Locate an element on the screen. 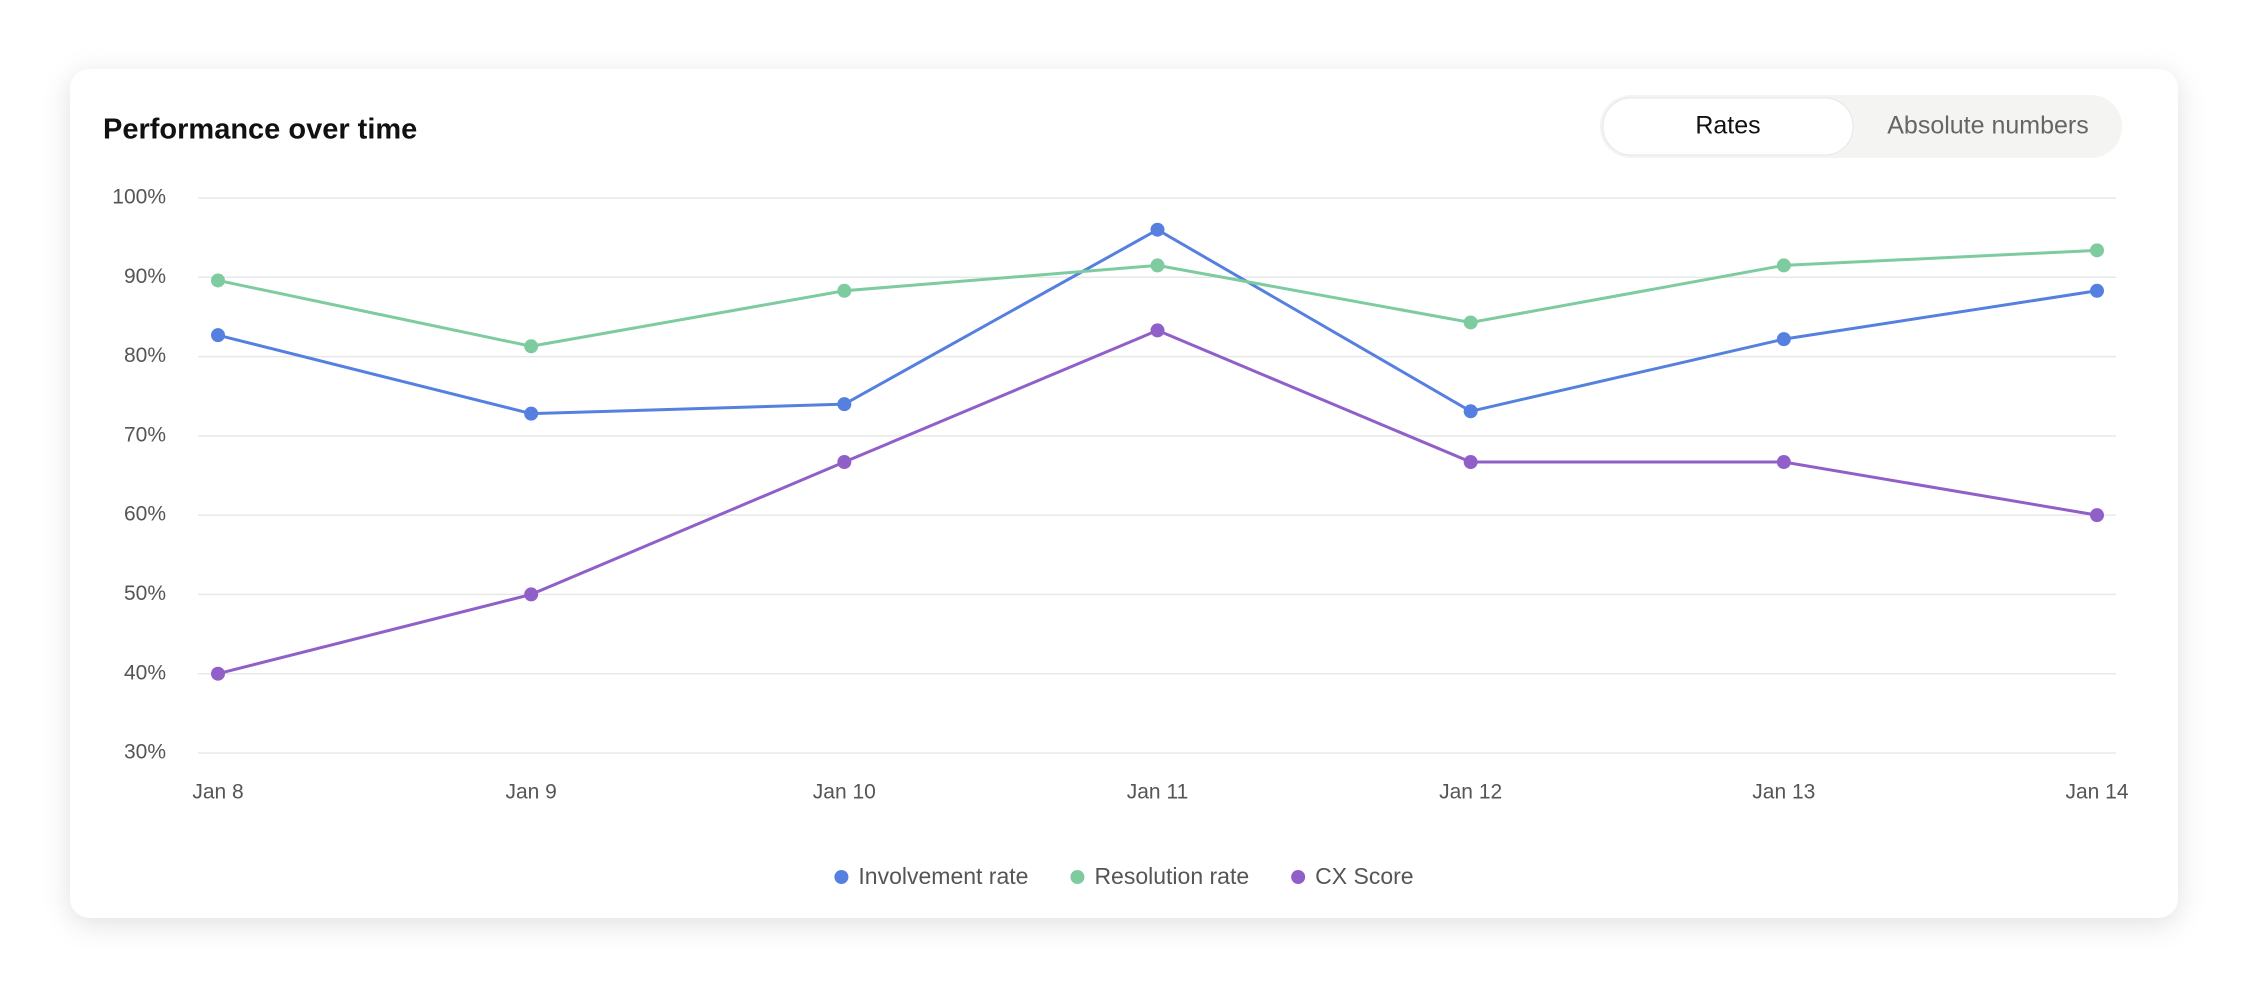 This screenshot has height=988, width=2248. legend-label: Involvement rate is located at coordinates (943, 876).